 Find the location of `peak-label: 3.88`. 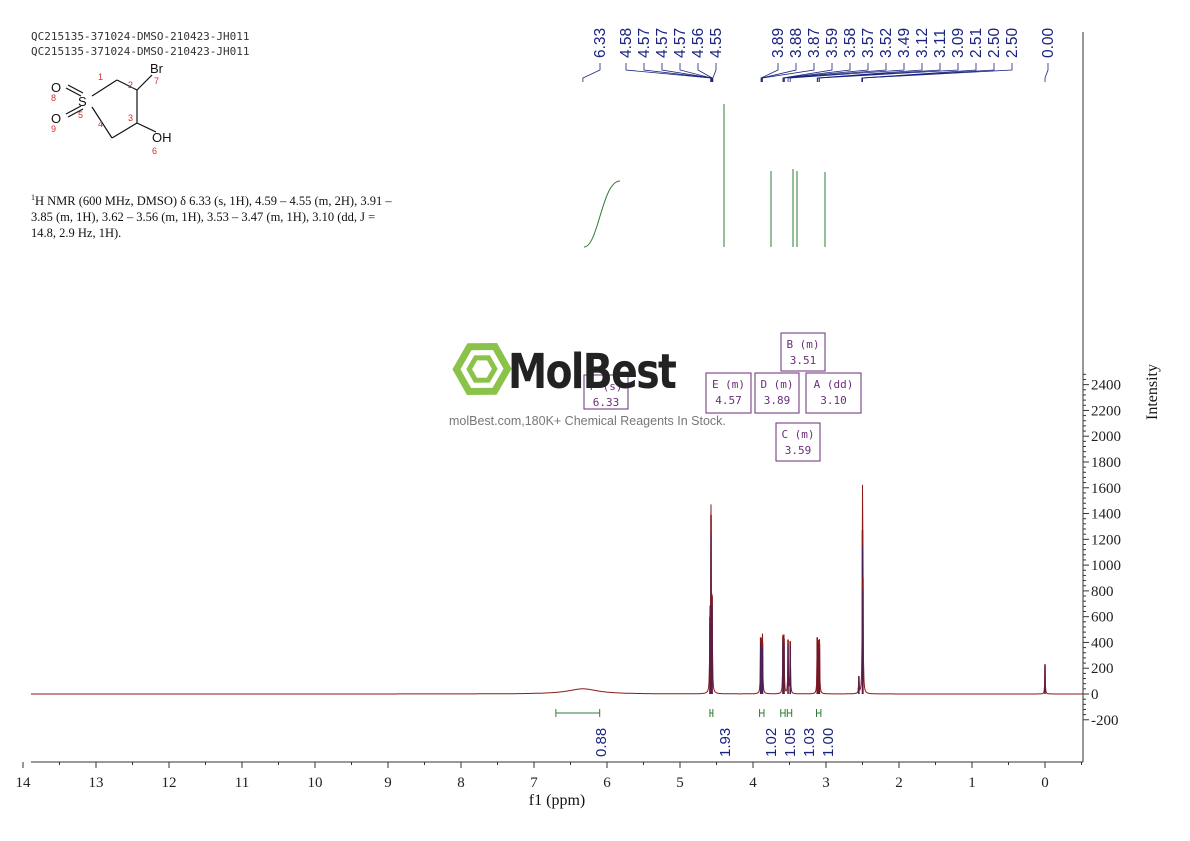

peak-label: 3.88 is located at coordinates (796, 43).